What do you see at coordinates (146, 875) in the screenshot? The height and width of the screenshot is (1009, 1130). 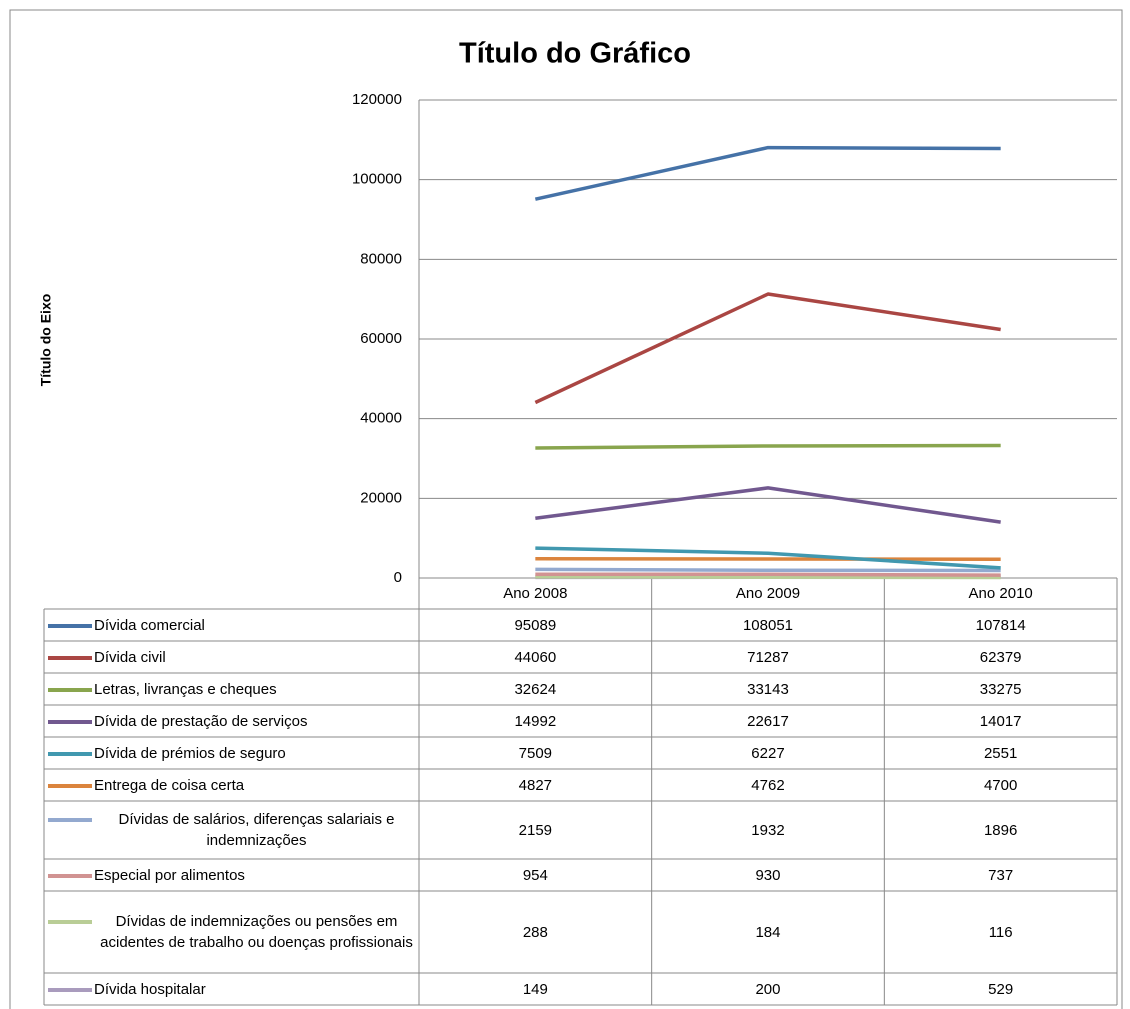 I see `legend-label: Especial por alimentos` at bounding box center [146, 875].